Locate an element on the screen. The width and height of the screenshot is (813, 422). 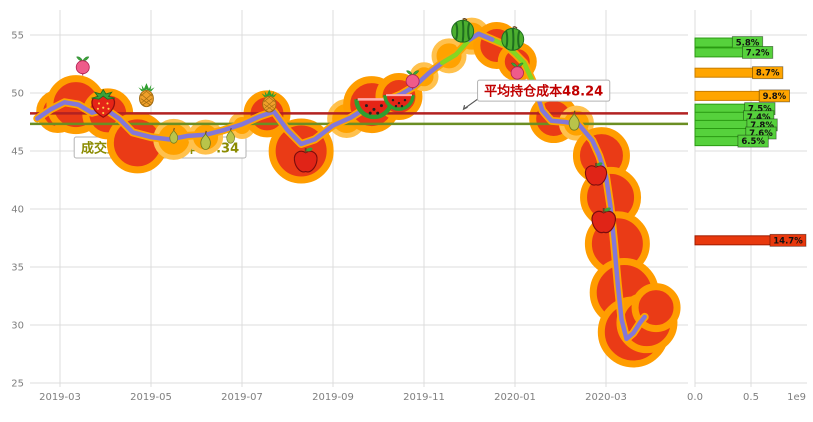
volume-bar-label: 7.4% is located at coordinates (759, 118).